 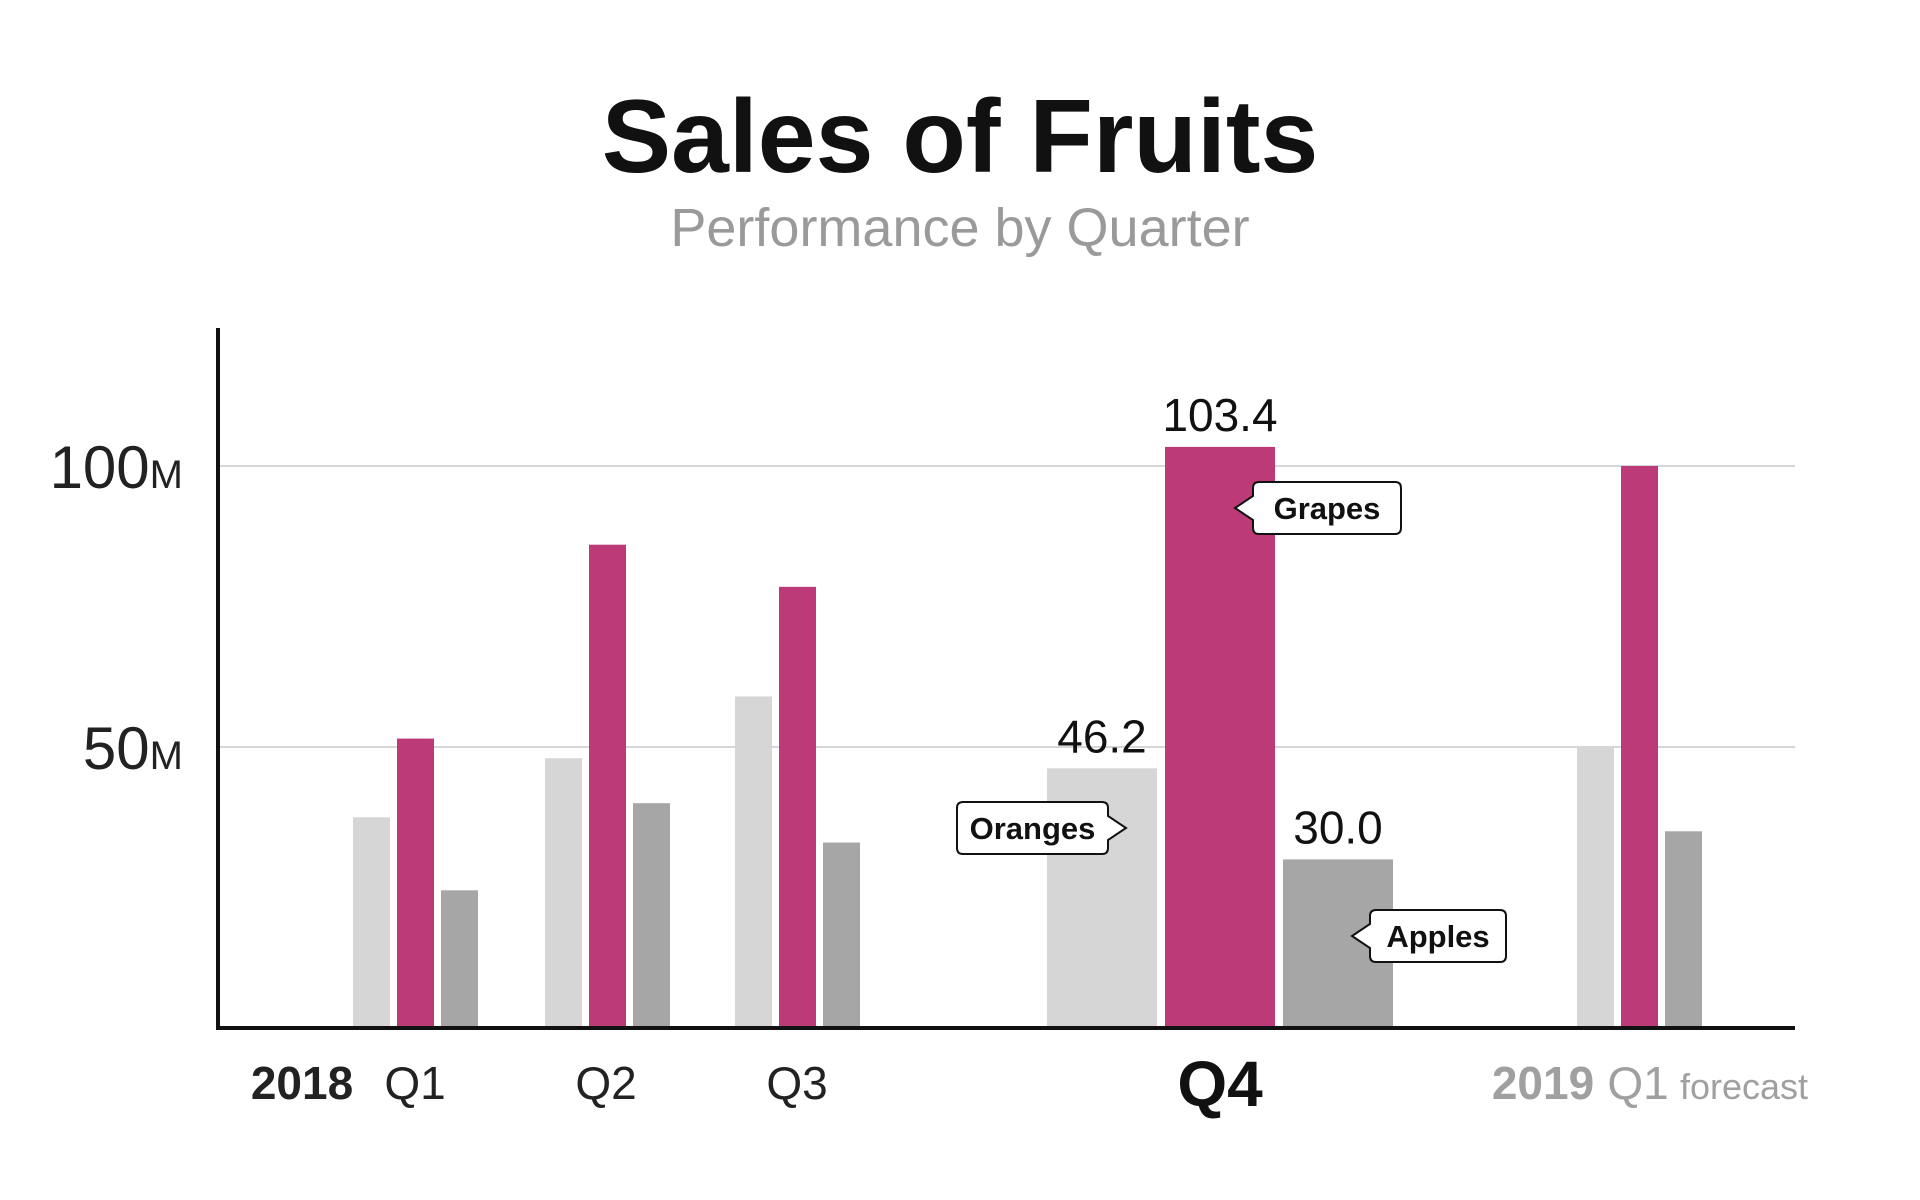 I want to click on bar-apples-q1, so click(x=459, y=959).